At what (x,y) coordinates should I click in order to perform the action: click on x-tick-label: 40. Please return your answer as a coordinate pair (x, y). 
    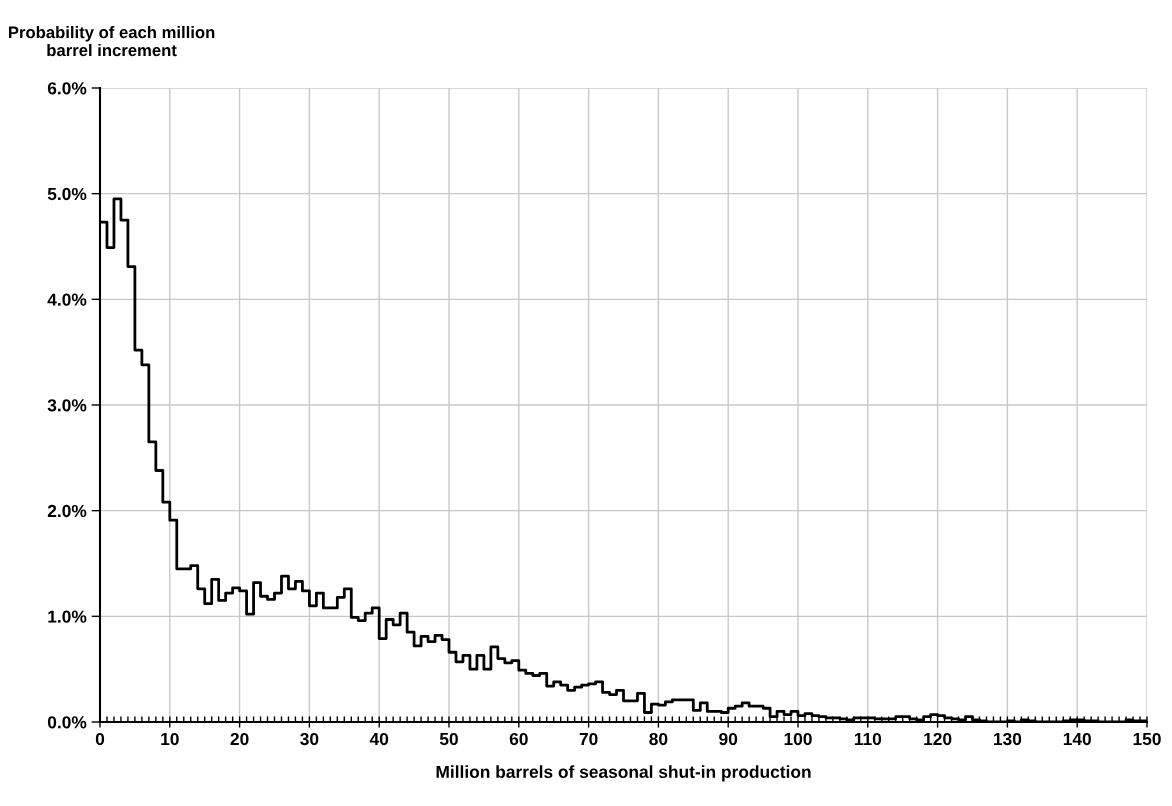
    Looking at the image, I should click on (379, 739).